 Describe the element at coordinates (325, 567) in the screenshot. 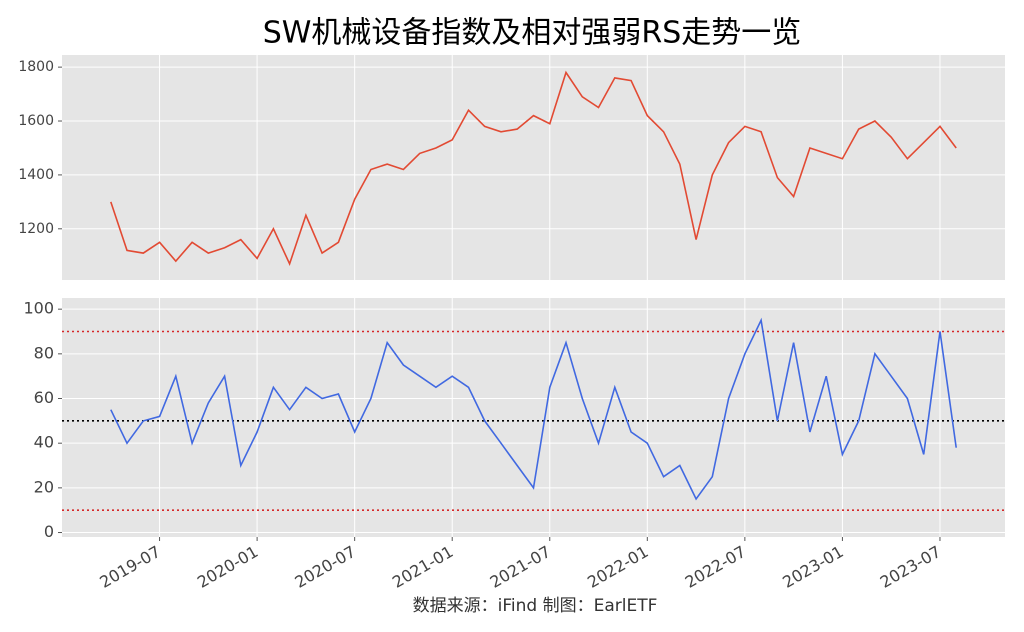

I see `x-tick-label: 2020-07` at that location.